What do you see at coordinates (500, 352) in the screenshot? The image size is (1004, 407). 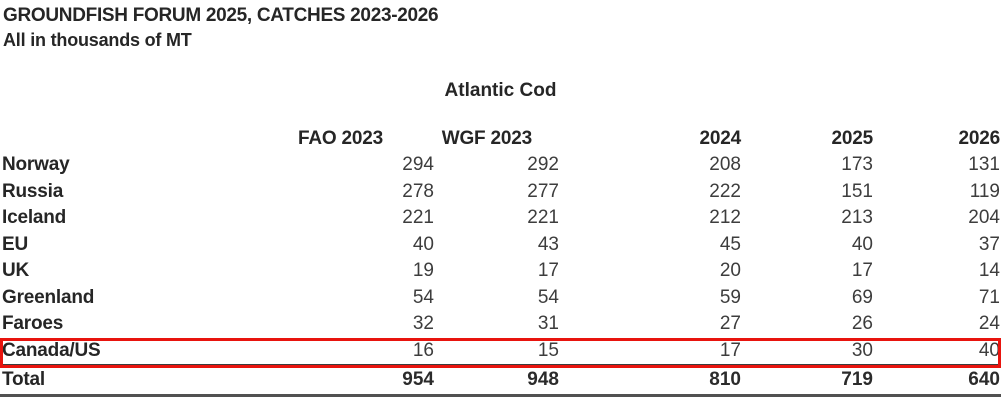 I see `table-row-highlighted: Canada/US 16 15 17 30 40` at bounding box center [500, 352].